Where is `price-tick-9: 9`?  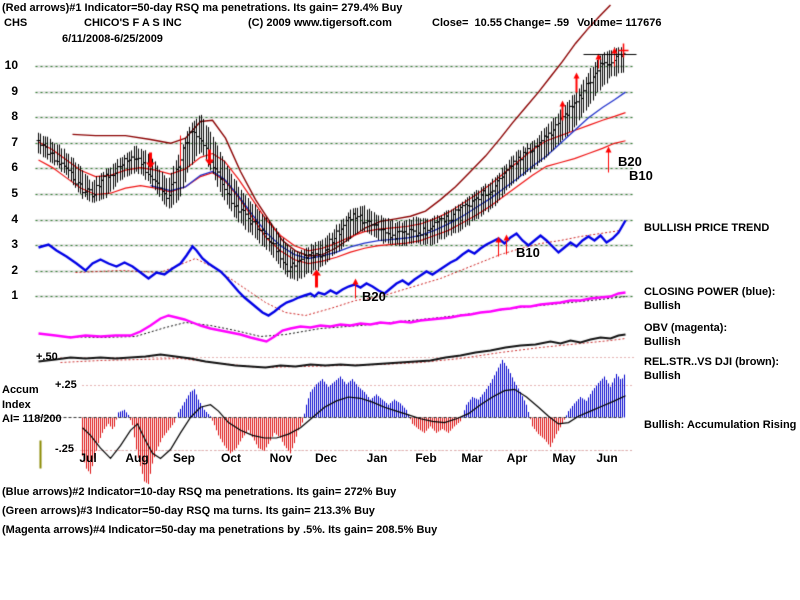 price-tick-9: 9 is located at coordinates (14, 90).